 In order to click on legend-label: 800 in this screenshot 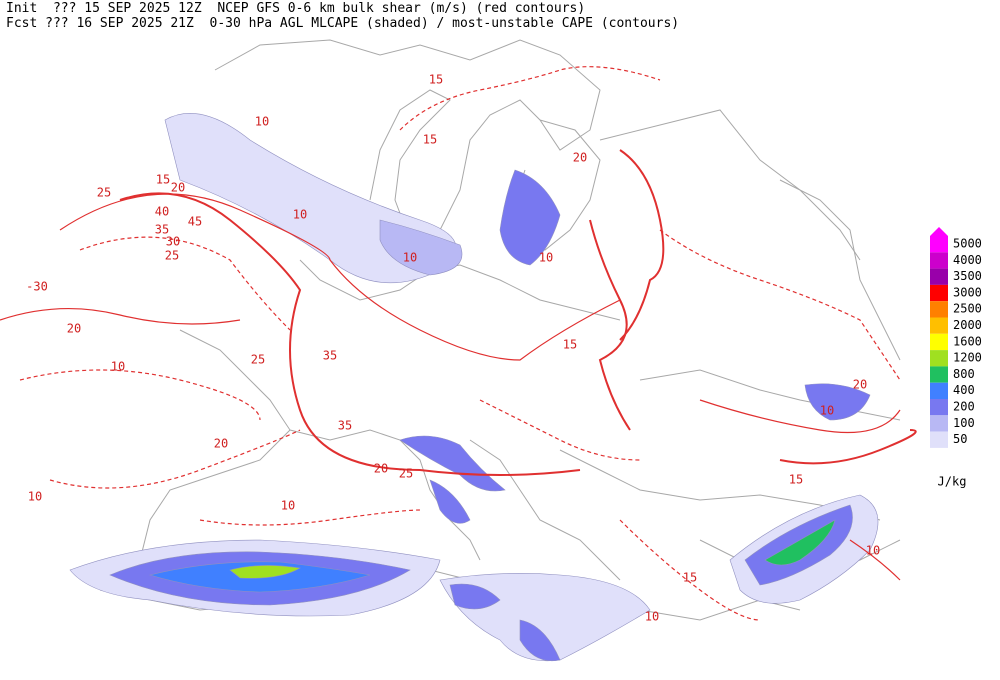, I will do `click(964, 374)`.